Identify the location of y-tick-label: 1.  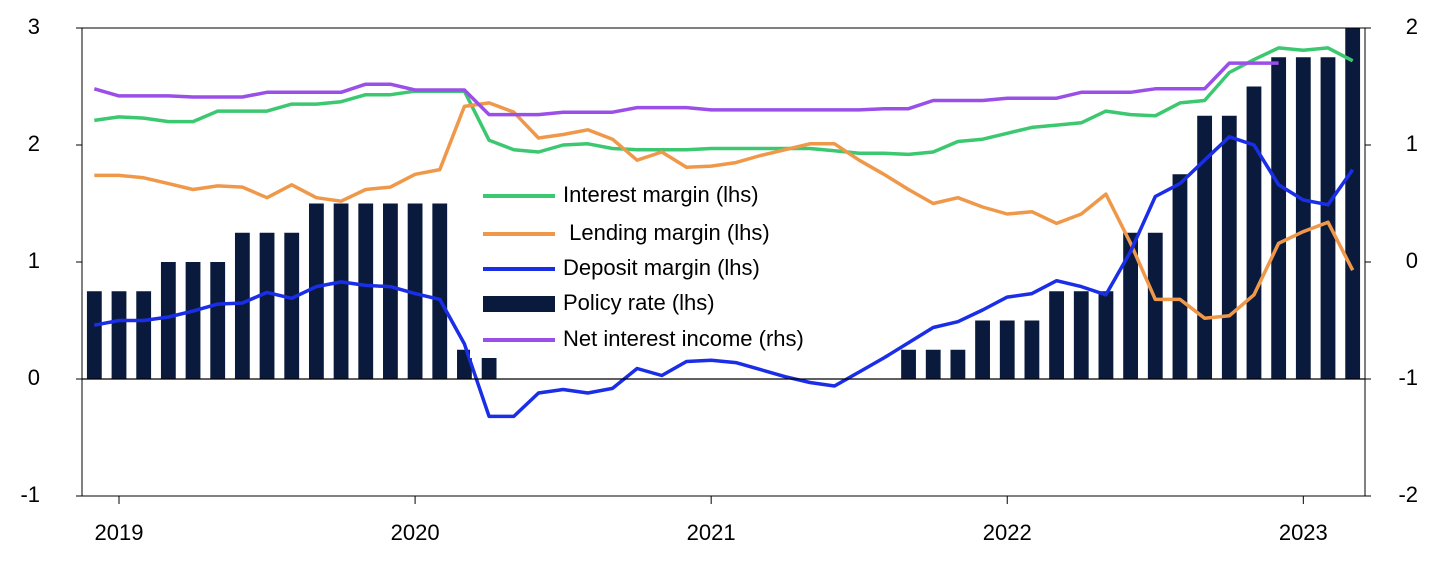
(34, 260).